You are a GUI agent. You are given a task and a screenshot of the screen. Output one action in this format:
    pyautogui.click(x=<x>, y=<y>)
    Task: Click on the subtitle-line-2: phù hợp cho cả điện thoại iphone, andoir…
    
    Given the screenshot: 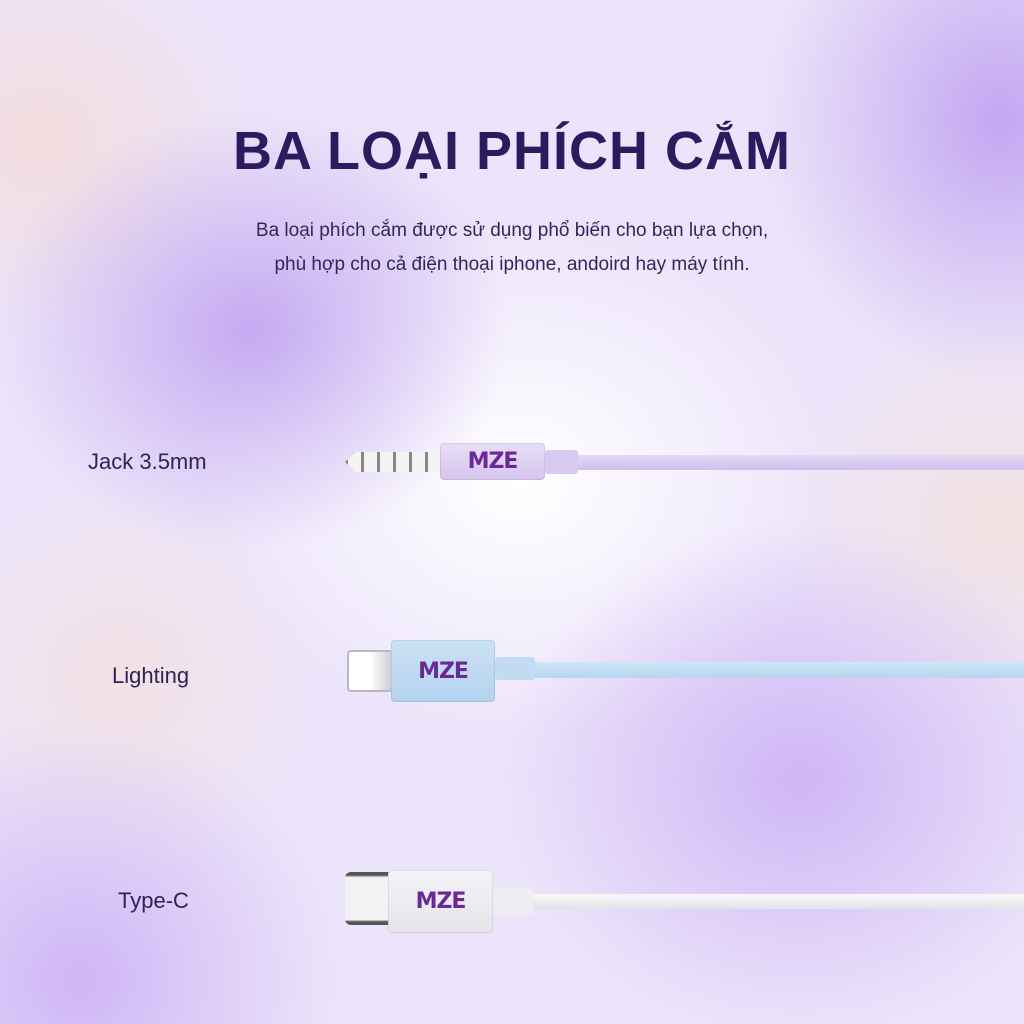 What is the action you would take?
    pyautogui.click(x=512, y=264)
    